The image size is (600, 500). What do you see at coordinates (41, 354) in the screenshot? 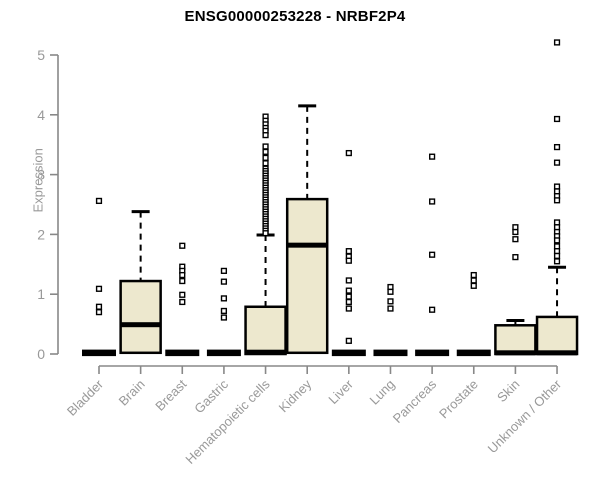
I see `y-tick-label: 0` at bounding box center [41, 354].